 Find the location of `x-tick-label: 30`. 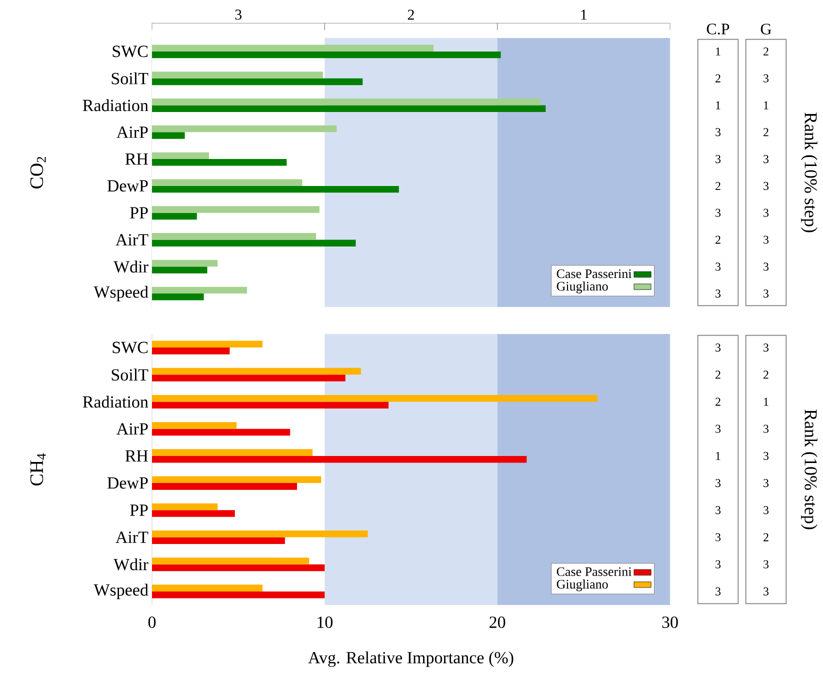

x-tick-label: 30 is located at coordinates (670, 622).